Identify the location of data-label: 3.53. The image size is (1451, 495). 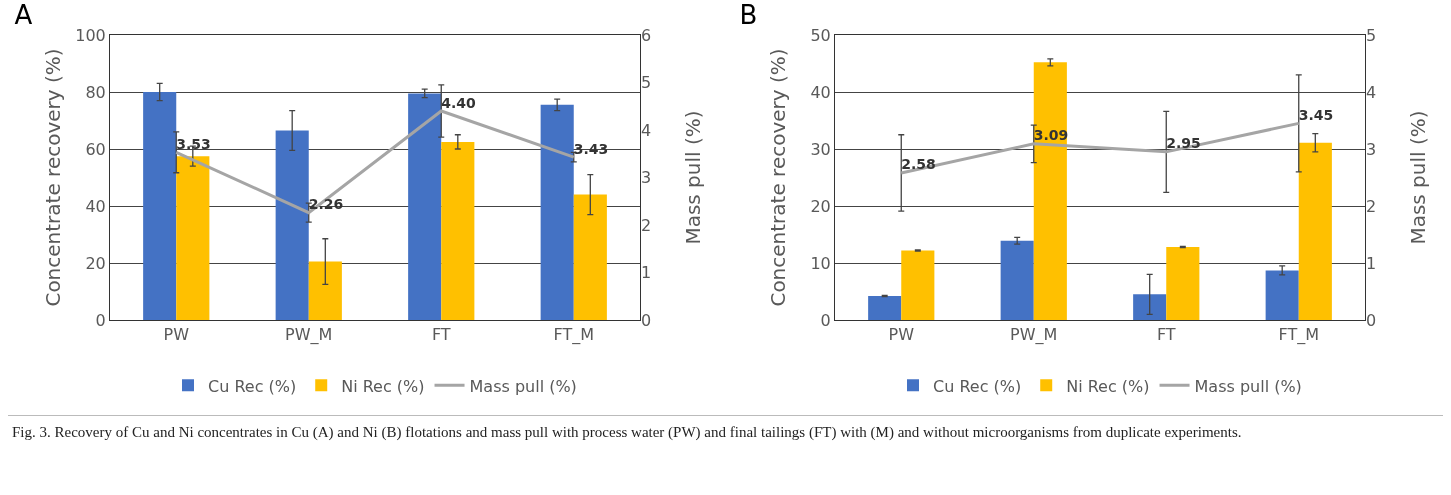
(193, 143).